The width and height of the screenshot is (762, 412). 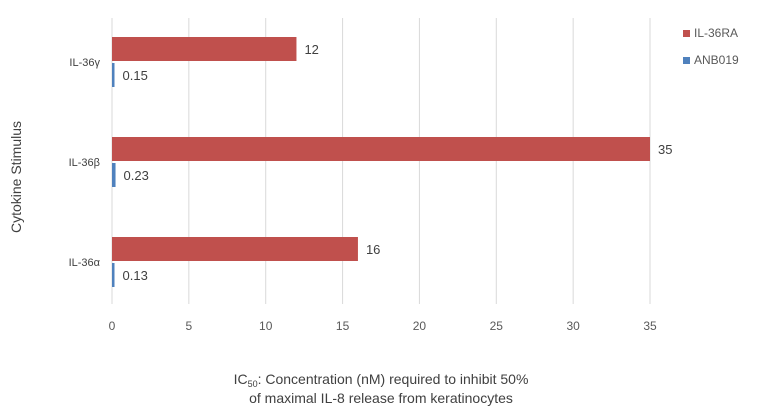 I want to click on x-tick-label: 0, so click(x=112, y=326).